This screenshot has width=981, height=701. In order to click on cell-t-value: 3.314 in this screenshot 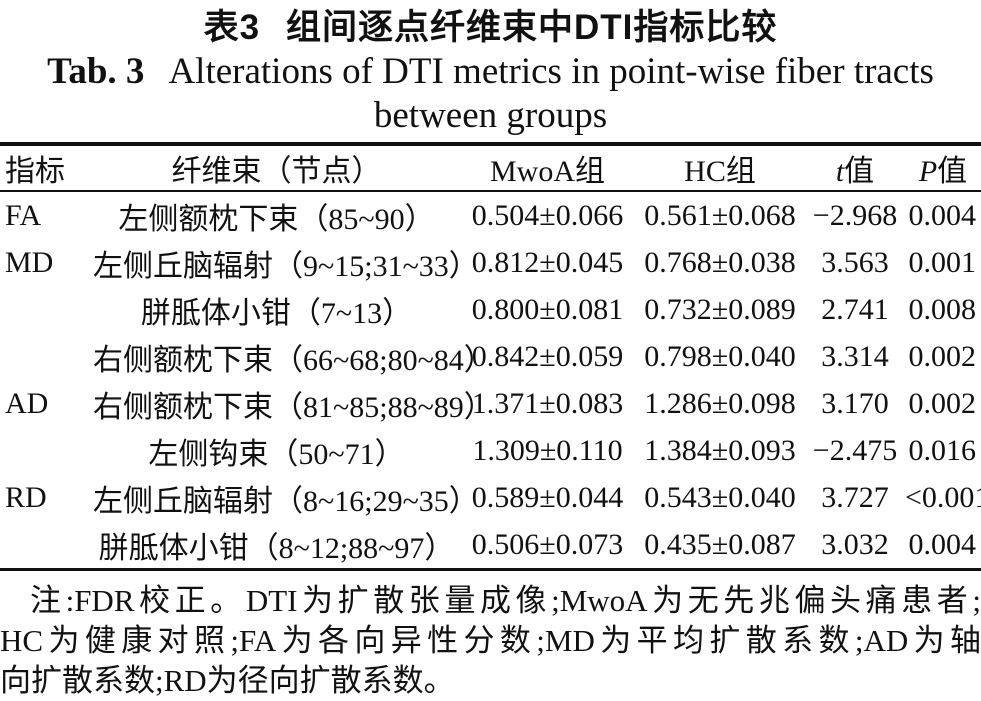, I will do `click(855, 356)`.